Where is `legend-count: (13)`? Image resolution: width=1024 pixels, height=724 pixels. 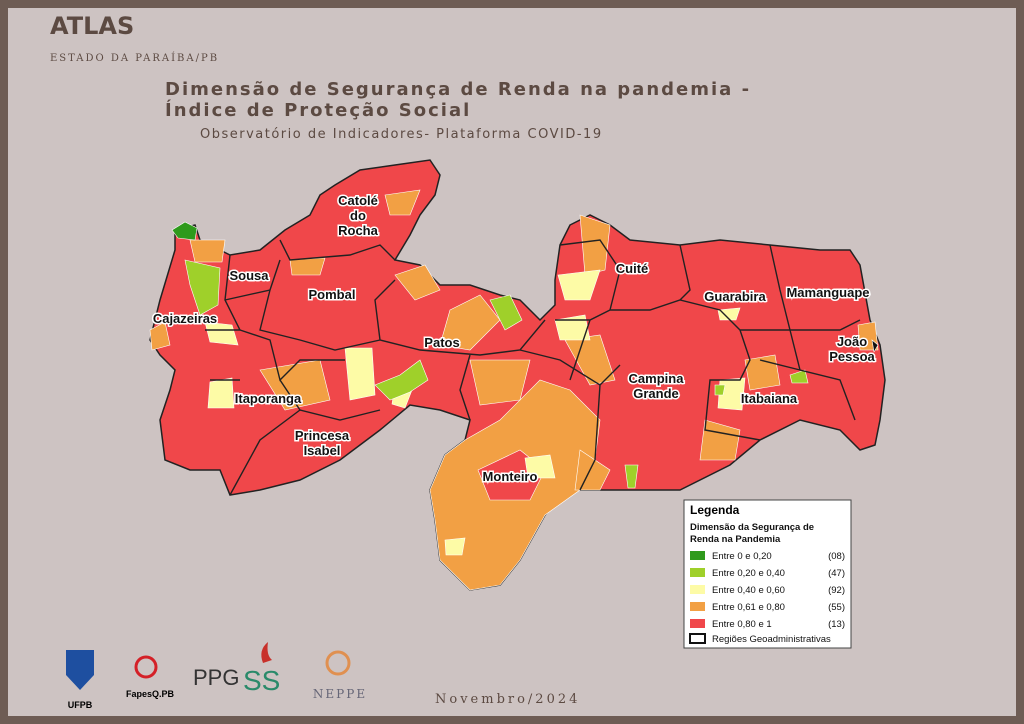 legend-count: (13) is located at coordinates (836, 624).